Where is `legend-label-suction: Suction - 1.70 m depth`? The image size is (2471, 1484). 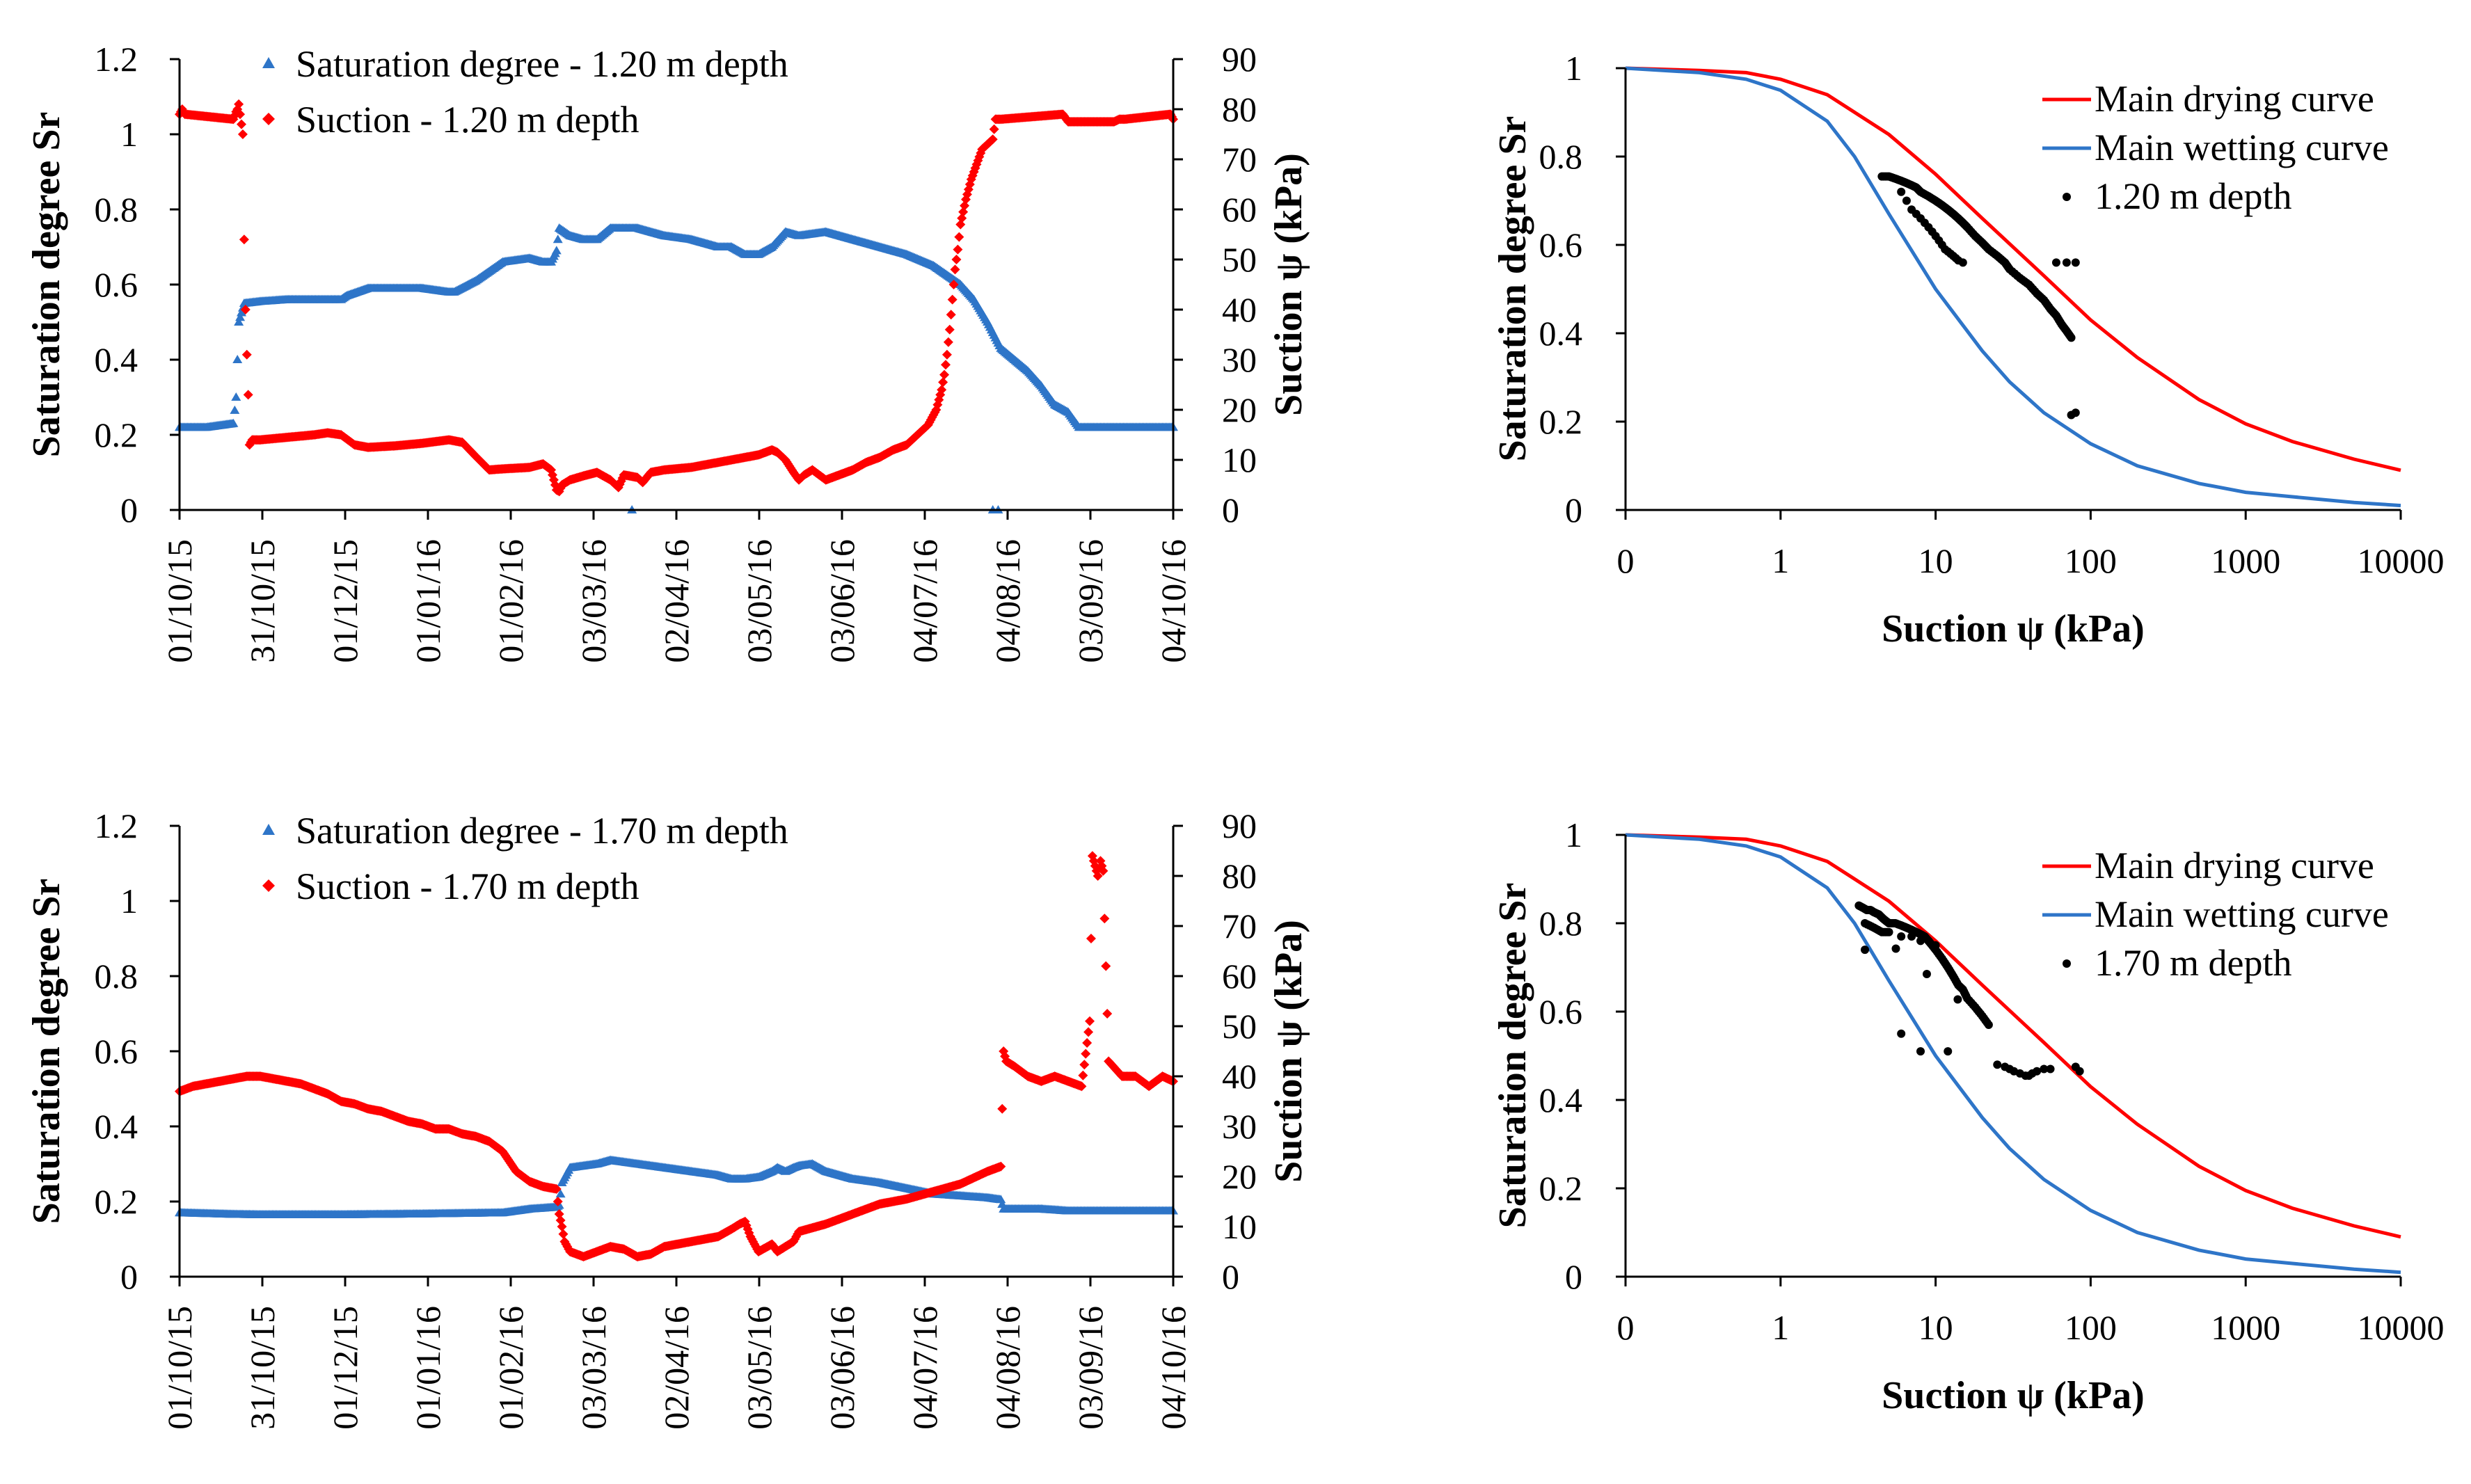 legend-label-suction: Suction - 1.70 m depth is located at coordinates (467, 886).